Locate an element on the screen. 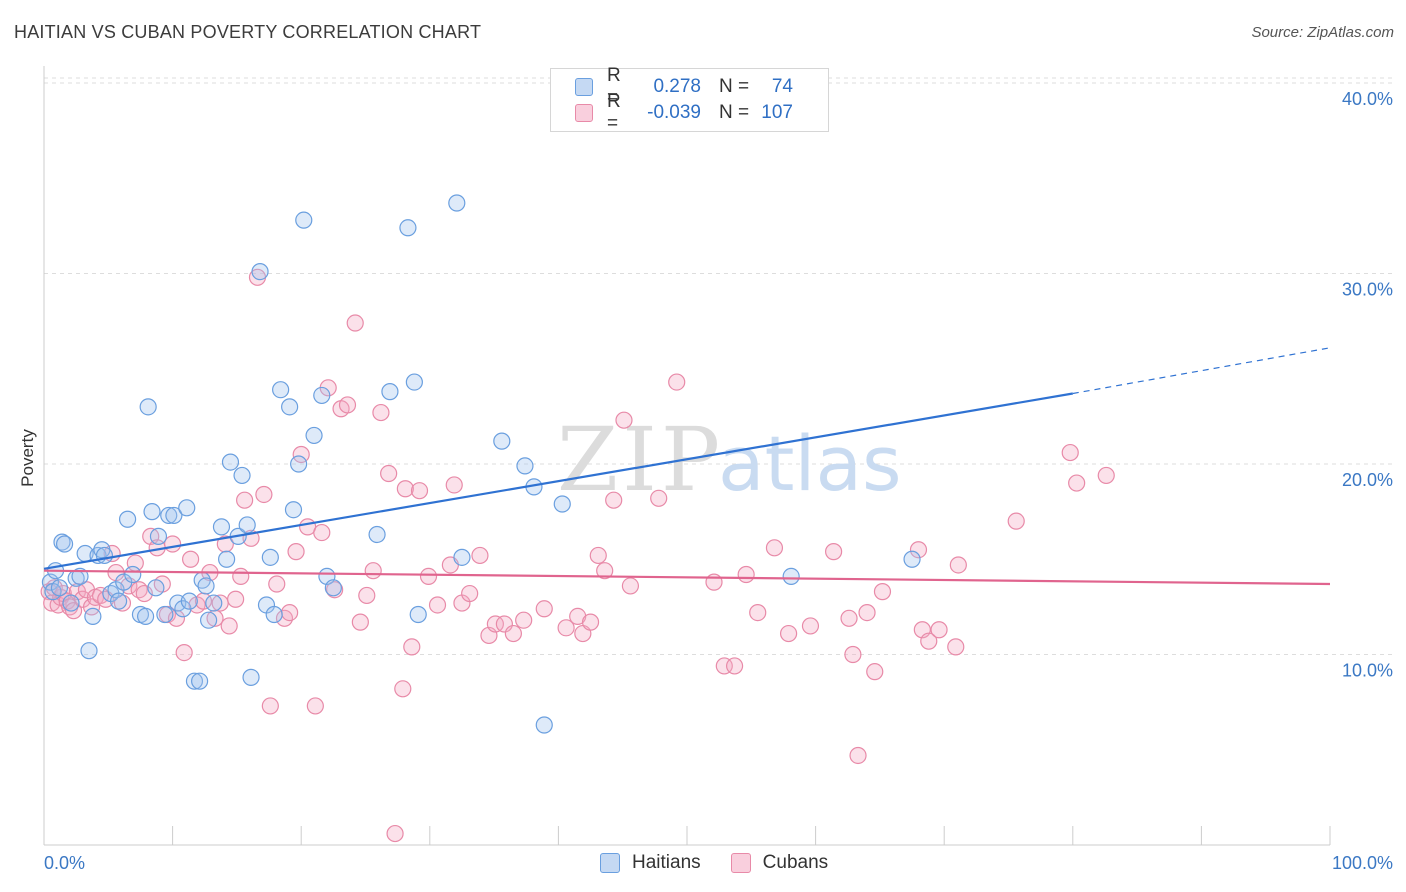 This screenshot has height=892, width=1406. legend-item-cubans: Cubans is located at coordinates (779, 863).